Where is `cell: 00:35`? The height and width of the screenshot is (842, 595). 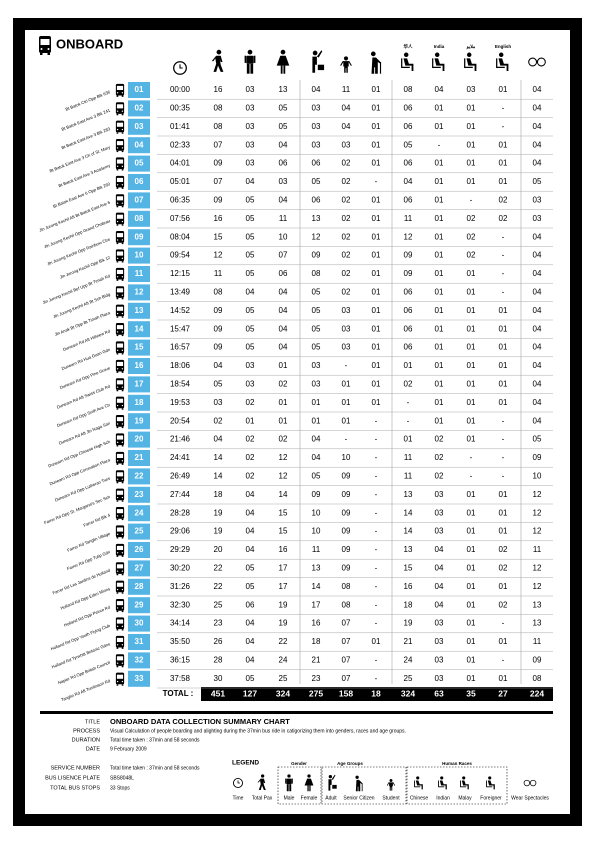
cell: 00:35 is located at coordinates (180, 108).